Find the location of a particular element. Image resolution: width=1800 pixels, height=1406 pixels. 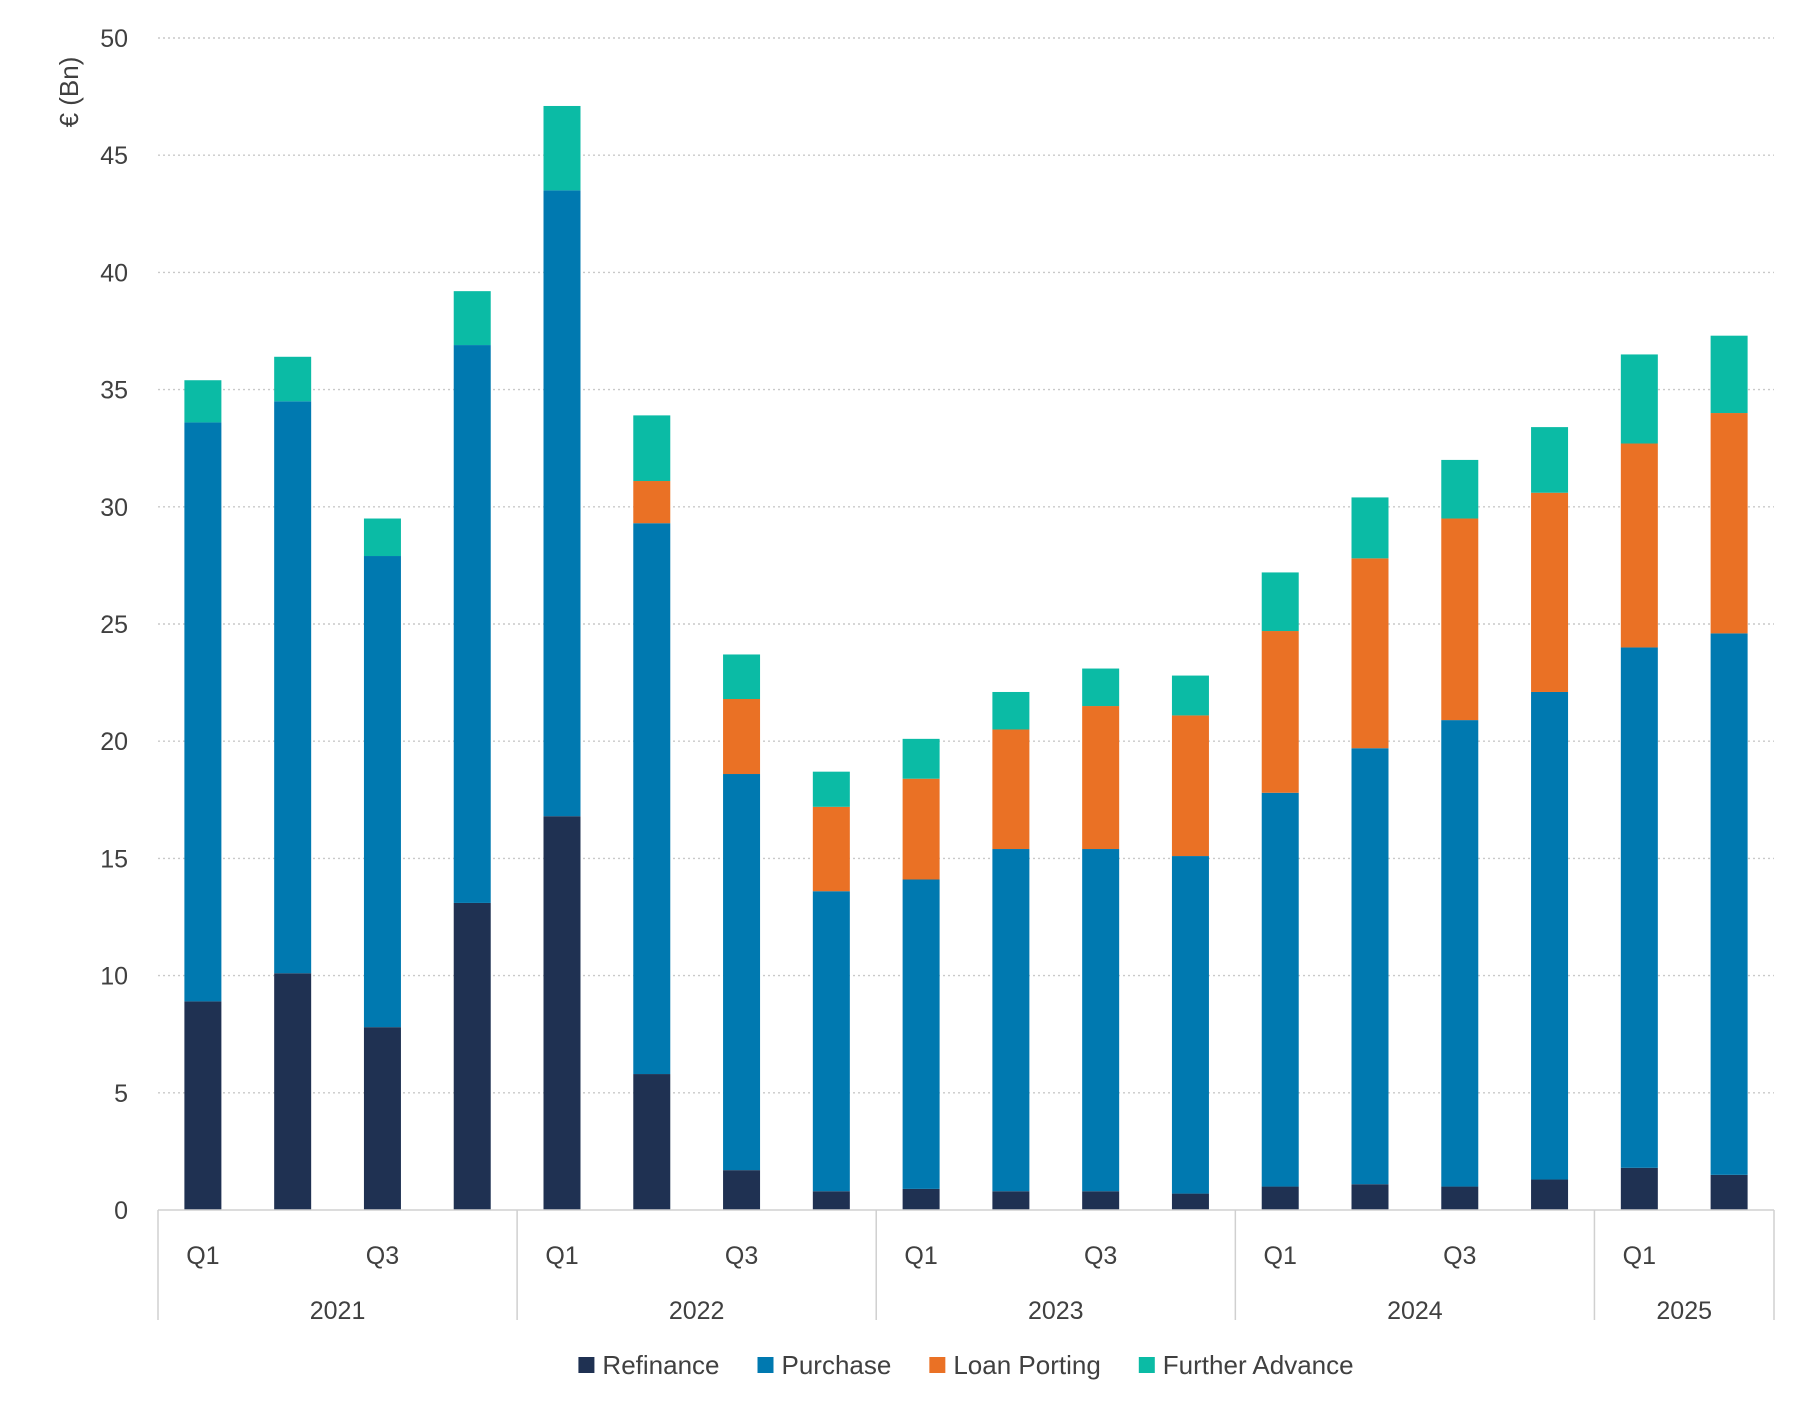

x-axis: Q1 Q3 Q1 Q3 Q1 Q3 Q1 Q3 Q1 2021 2022 2023 2024 2025 is located at coordinates (966, 1267).